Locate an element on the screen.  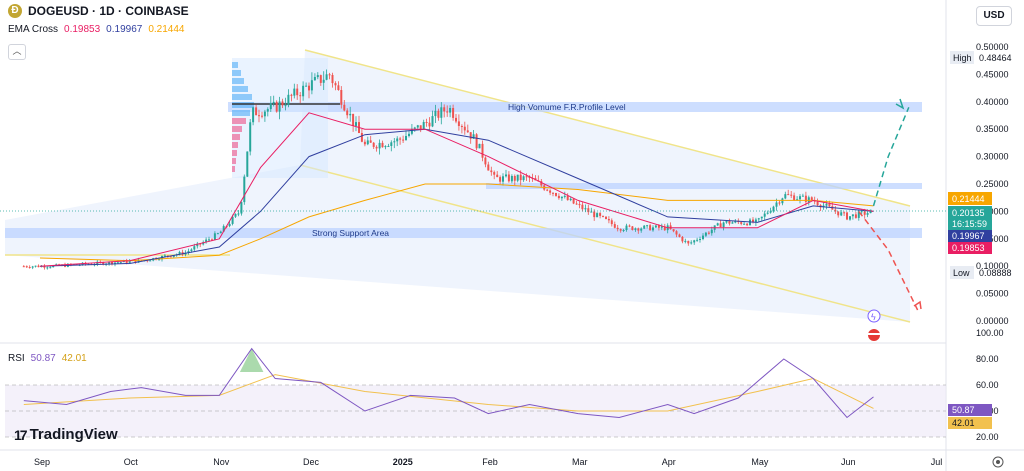
ema-slow-badge is located at coordinates (970, 198).